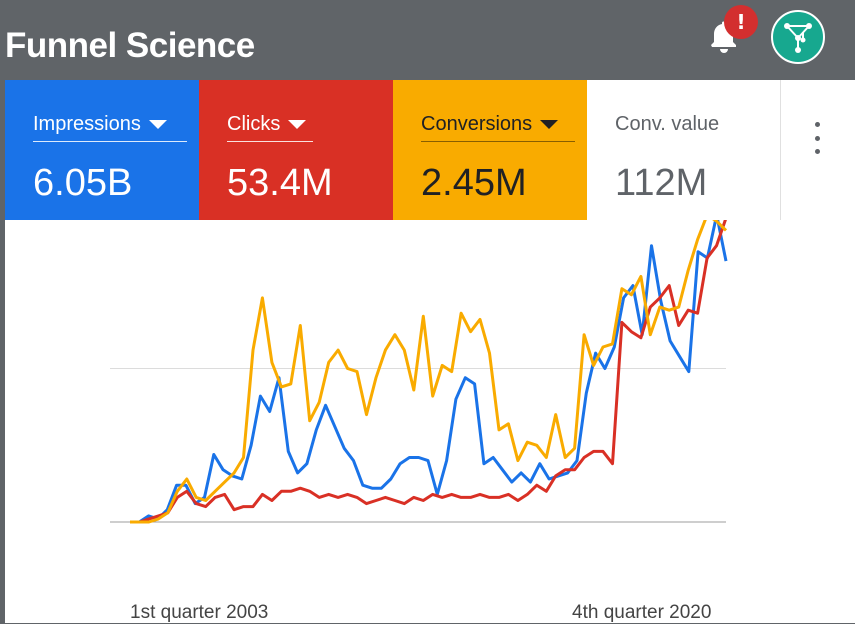  Describe the element at coordinates (254, 124) in the screenshot. I see `metric-label: Clicks` at that location.